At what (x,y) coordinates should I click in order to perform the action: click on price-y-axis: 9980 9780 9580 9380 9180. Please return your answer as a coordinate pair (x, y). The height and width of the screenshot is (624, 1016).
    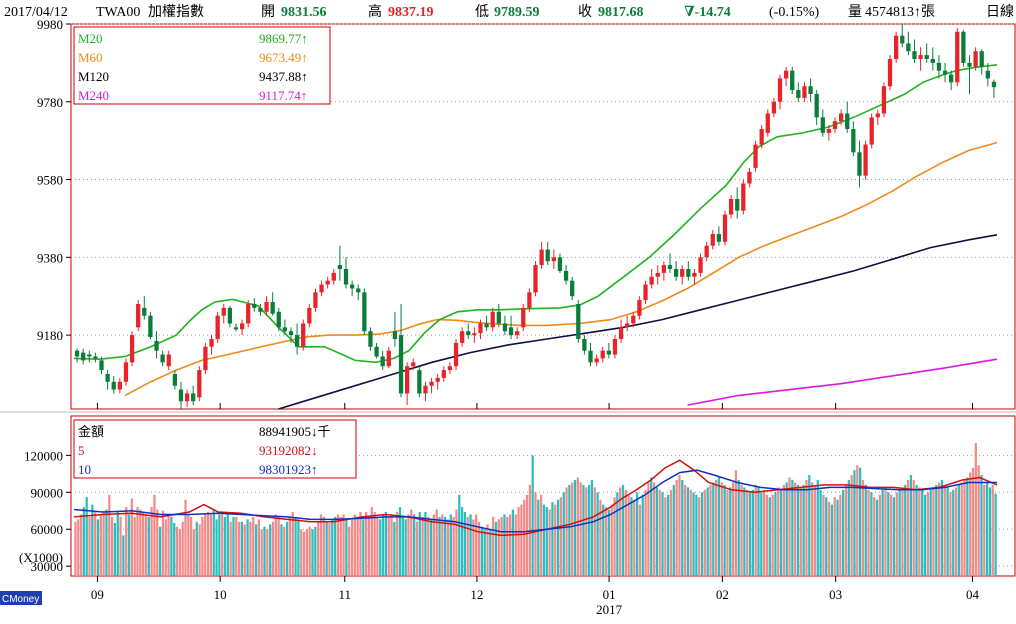
    Looking at the image, I should click on (54, 180).